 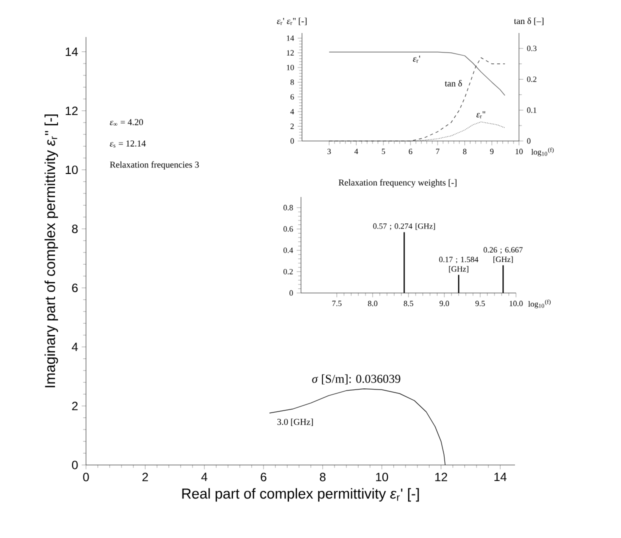 I want to click on y2-tick-label: 0, so click(x=528, y=141).